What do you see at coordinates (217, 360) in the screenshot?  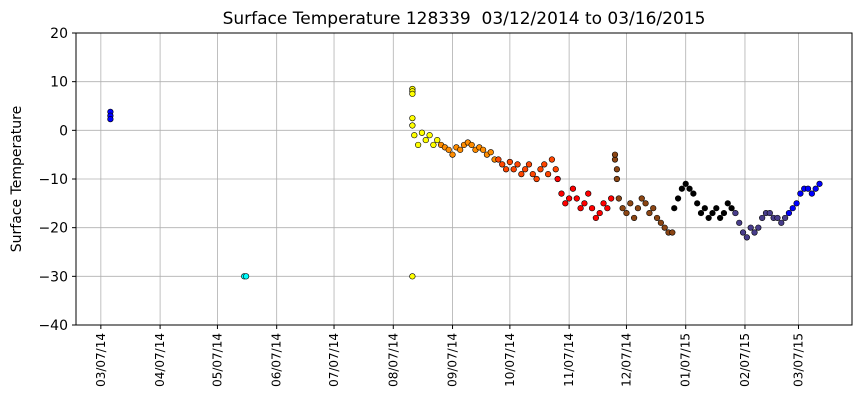 I see `x-tick-label: 05/07/14` at bounding box center [217, 360].